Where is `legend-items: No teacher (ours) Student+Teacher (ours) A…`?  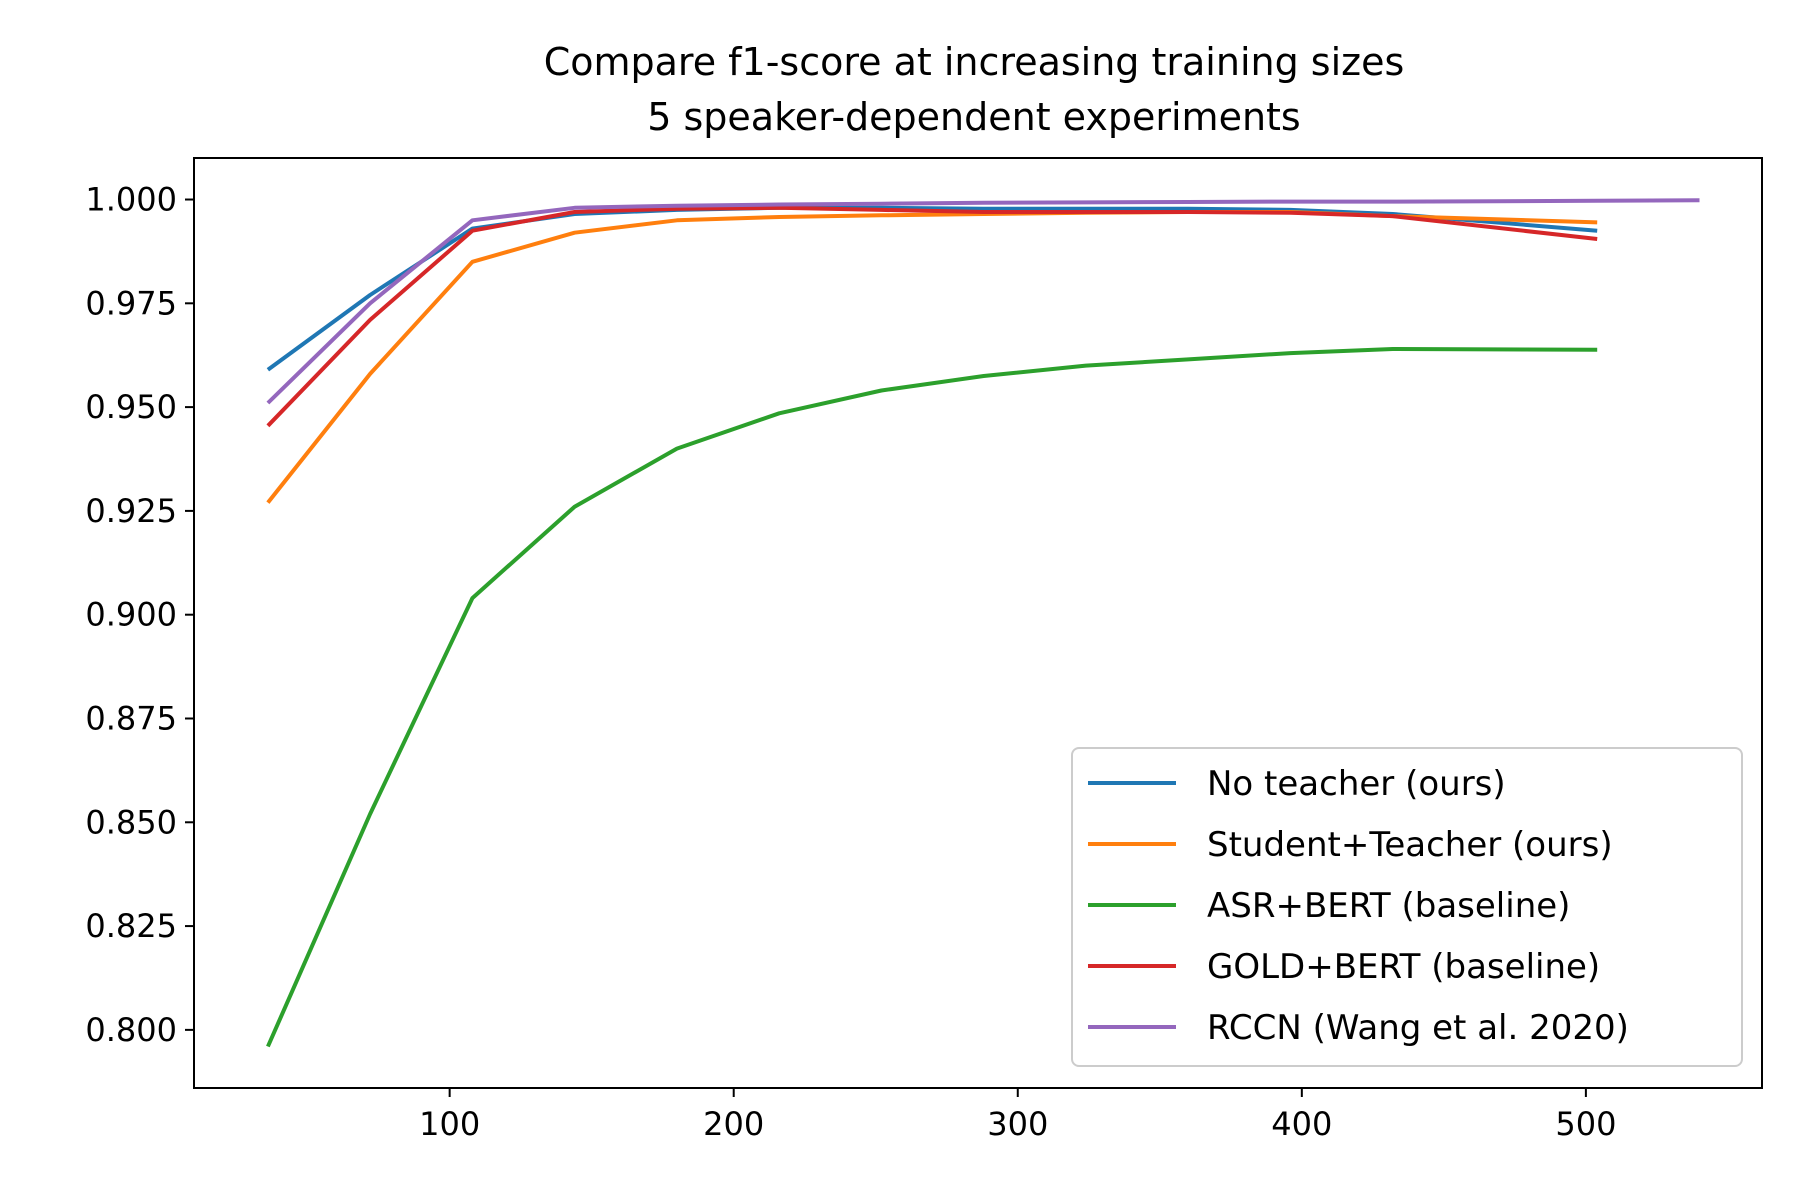 legend-items: No teacher (ours) Student+Teacher (ours) A… is located at coordinates (1358, 906).